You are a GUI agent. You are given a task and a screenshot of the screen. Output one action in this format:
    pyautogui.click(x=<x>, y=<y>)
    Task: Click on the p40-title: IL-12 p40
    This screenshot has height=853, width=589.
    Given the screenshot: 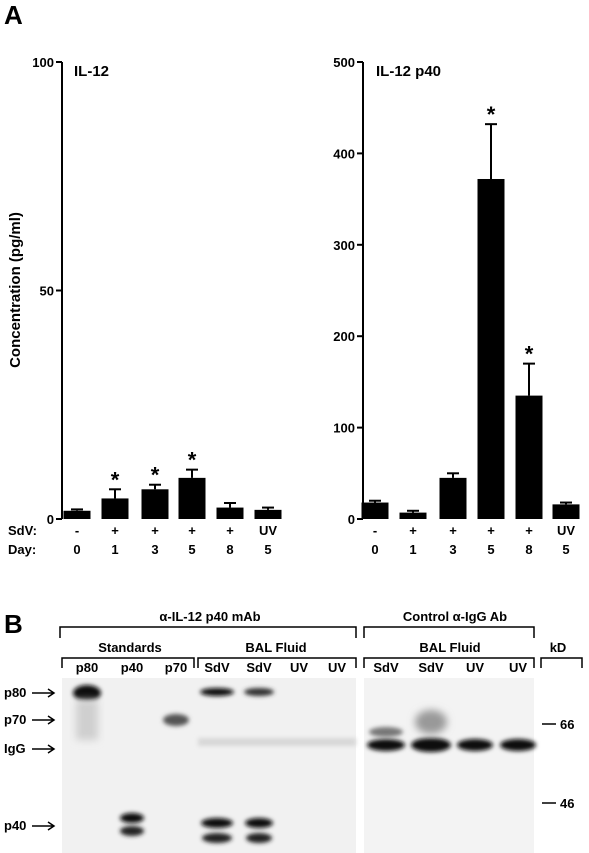 What is the action you would take?
    pyautogui.click(x=408, y=71)
    